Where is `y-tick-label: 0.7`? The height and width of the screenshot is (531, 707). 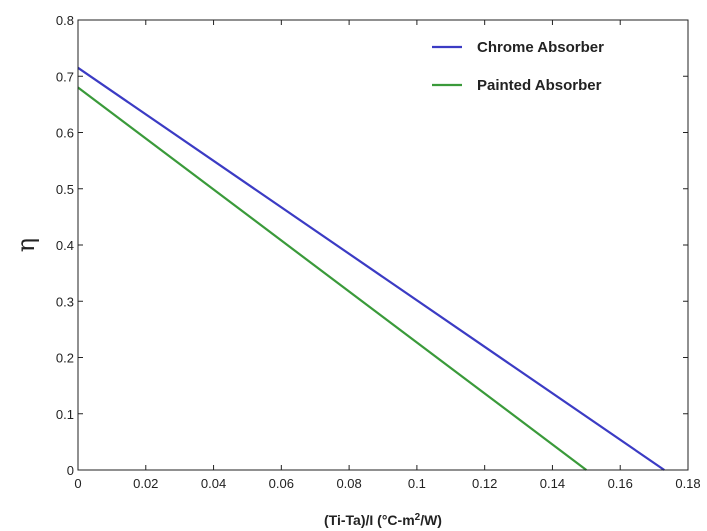 y-tick-label: 0.7 is located at coordinates (65, 76).